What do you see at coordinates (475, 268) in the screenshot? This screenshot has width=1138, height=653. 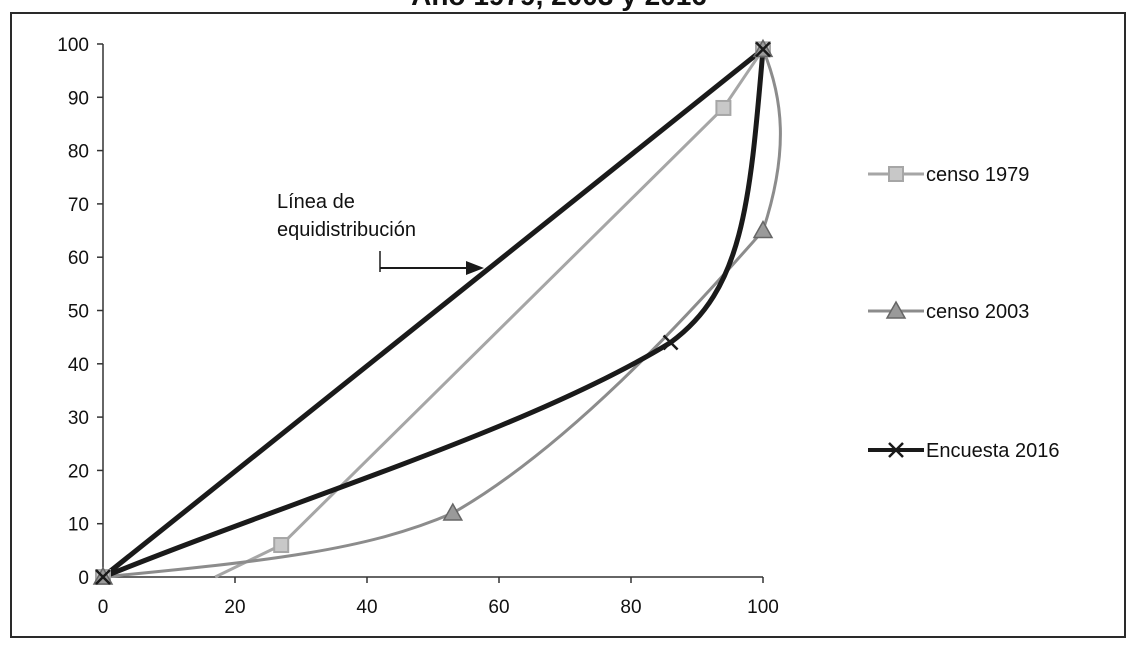 I see `annotation-arrowhead` at bounding box center [475, 268].